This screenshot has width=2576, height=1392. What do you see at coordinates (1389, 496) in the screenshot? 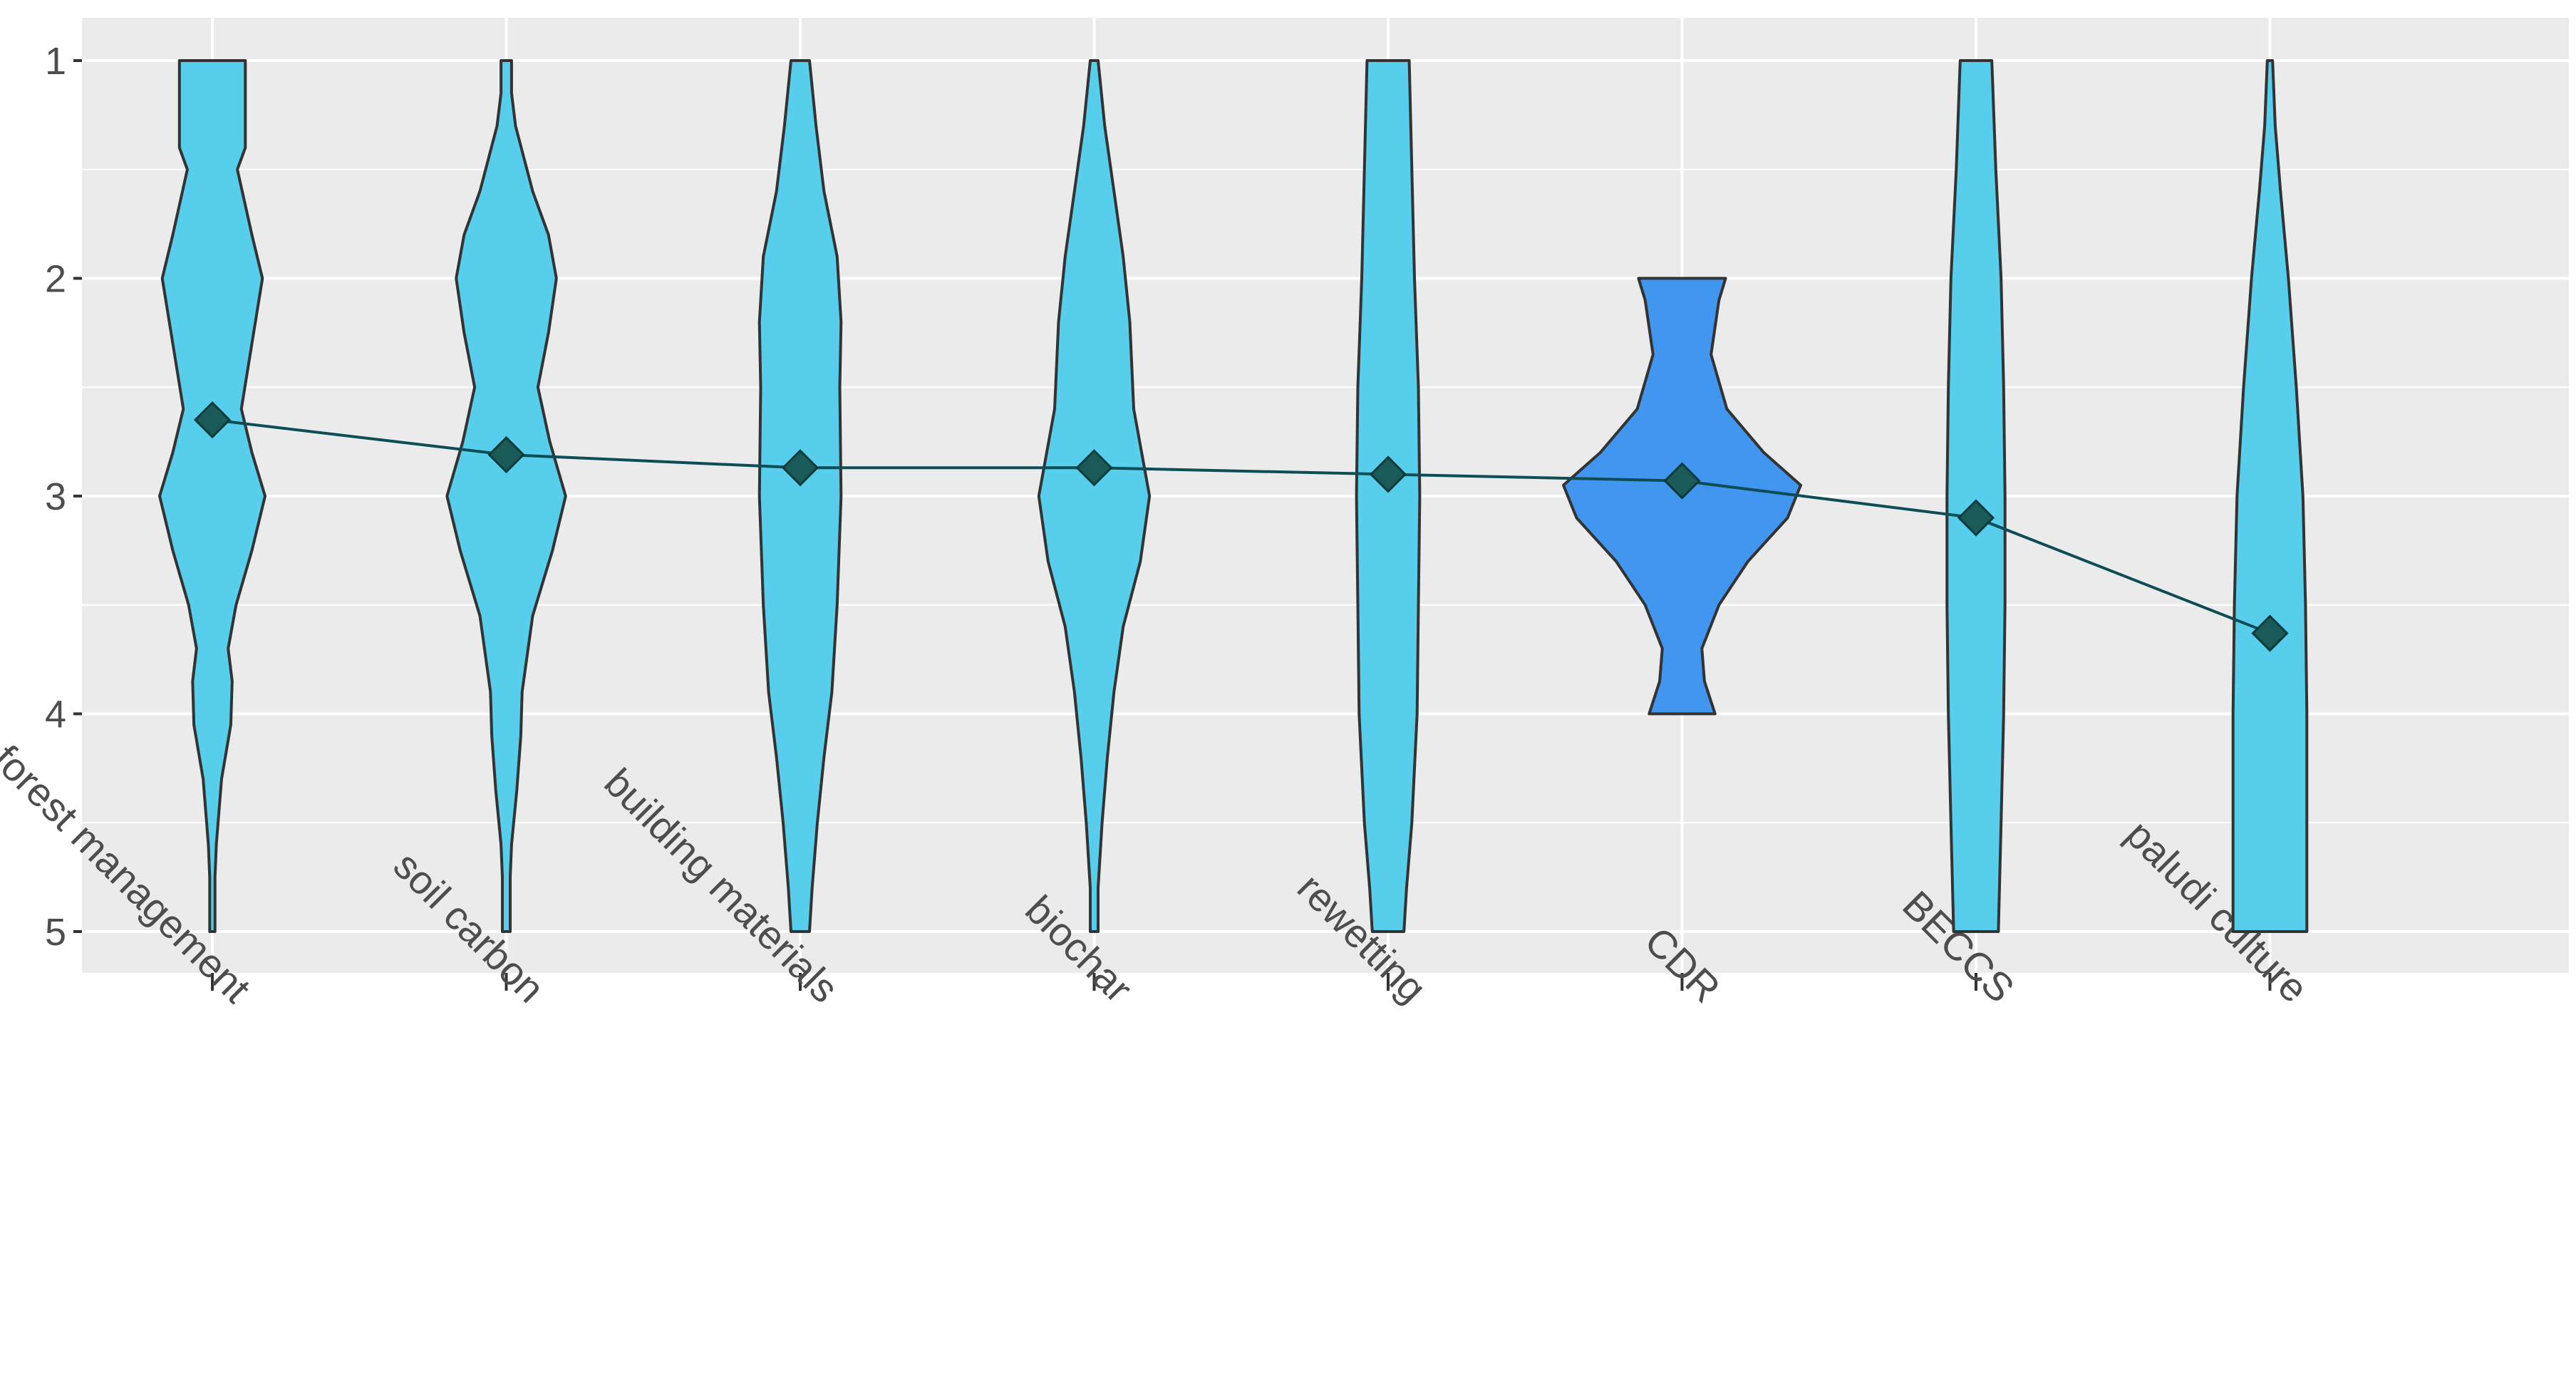
I see `violin-rewetting` at bounding box center [1389, 496].